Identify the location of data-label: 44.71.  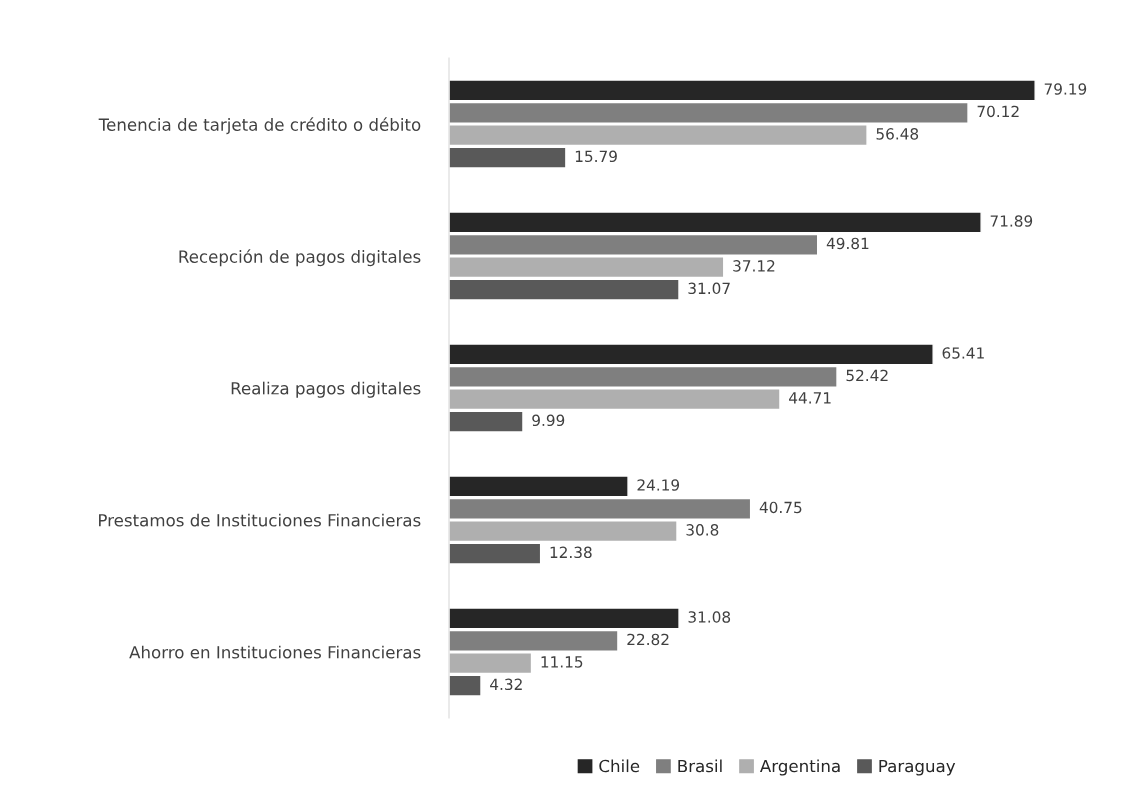
(810, 398).